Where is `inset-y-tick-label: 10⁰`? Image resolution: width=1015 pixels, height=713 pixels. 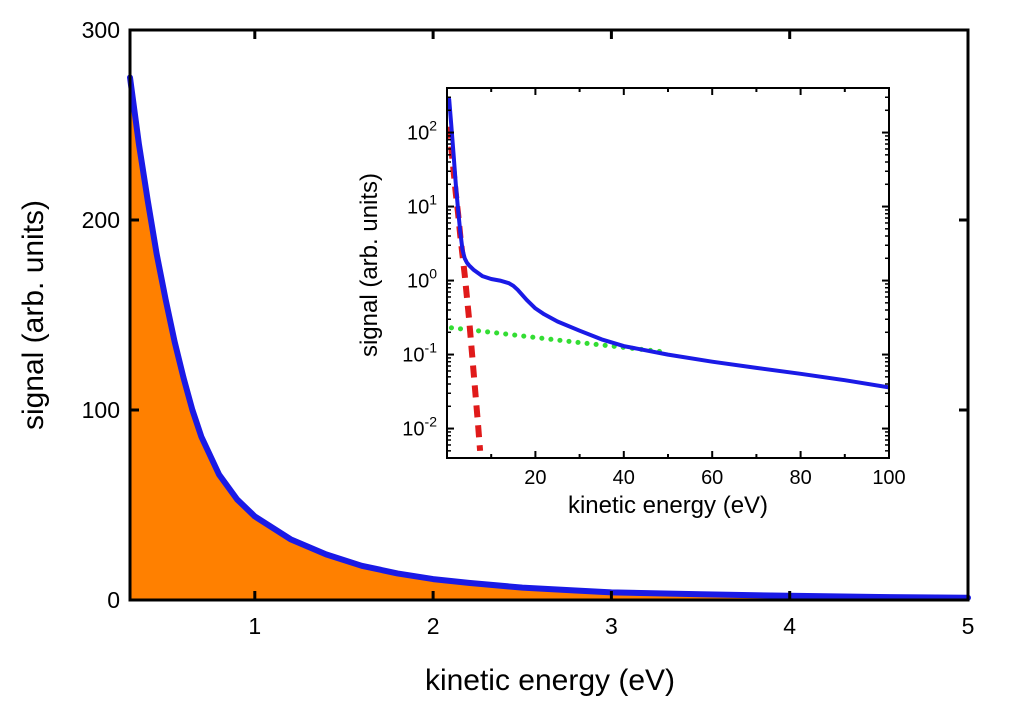
inset-y-tick-label: 10⁰ is located at coordinates (422, 279).